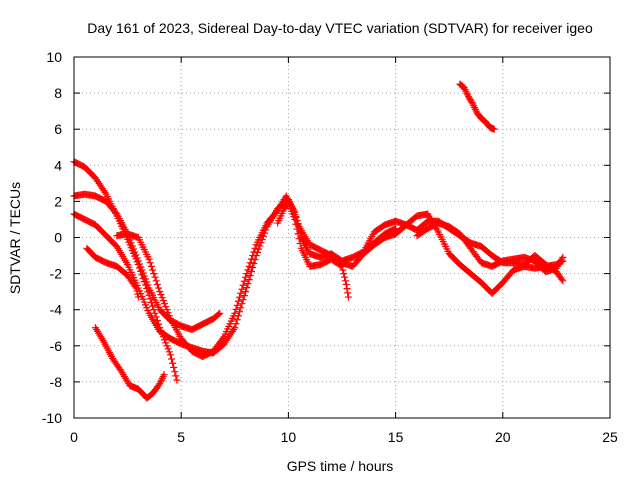 The image size is (640, 480). Describe the element at coordinates (58, 165) in the screenshot. I see `y-tick-label: 4` at that location.